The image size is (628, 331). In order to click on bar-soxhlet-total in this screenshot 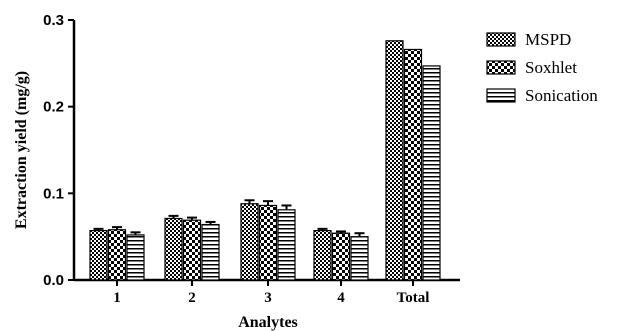, I will do `click(413, 164)`.